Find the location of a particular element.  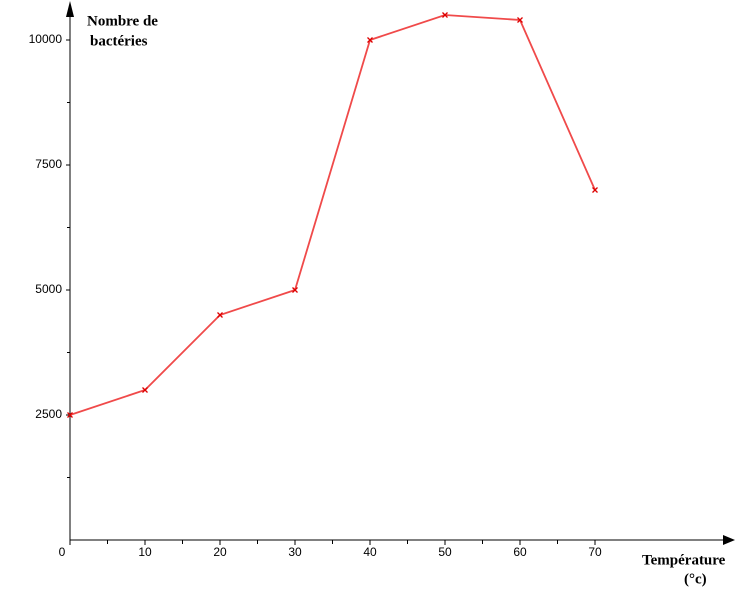

y-axis-label: bactéries is located at coordinates (119, 41).